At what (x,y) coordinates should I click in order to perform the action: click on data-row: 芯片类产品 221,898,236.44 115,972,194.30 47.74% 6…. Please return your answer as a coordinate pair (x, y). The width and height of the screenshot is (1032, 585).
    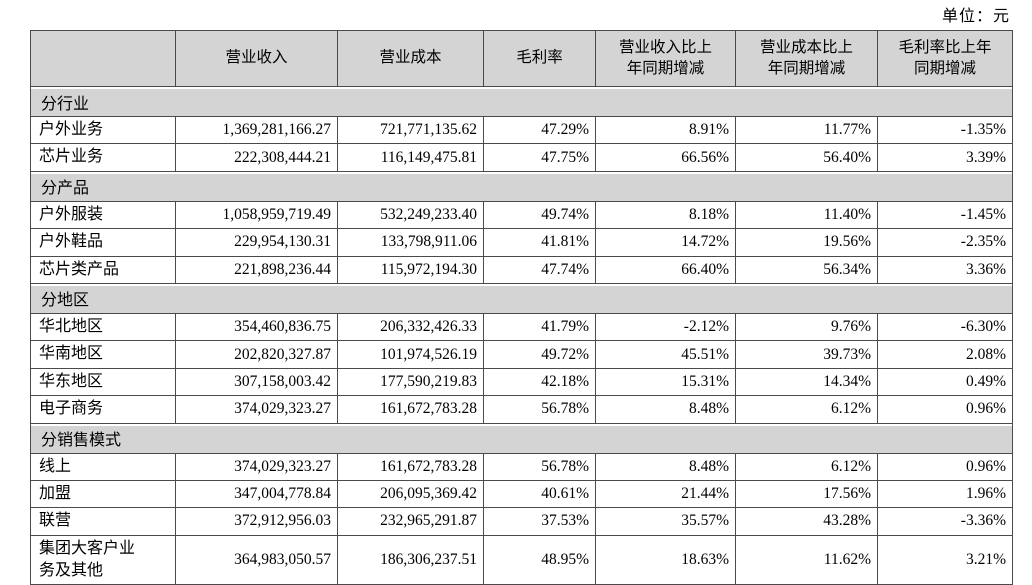
    Looking at the image, I should click on (521, 269).